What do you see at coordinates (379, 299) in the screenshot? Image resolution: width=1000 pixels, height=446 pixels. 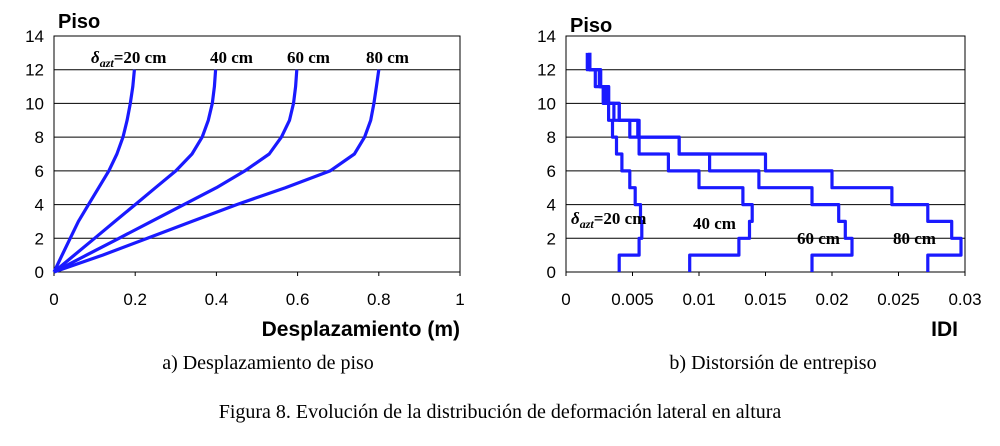 I see `x-tick-label: 0.8` at bounding box center [379, 299].